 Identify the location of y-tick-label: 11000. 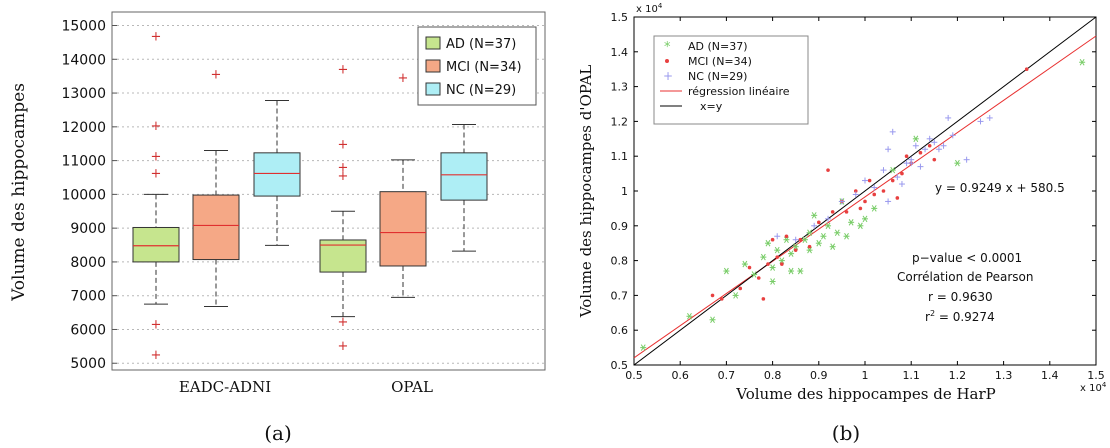
(83, 162).